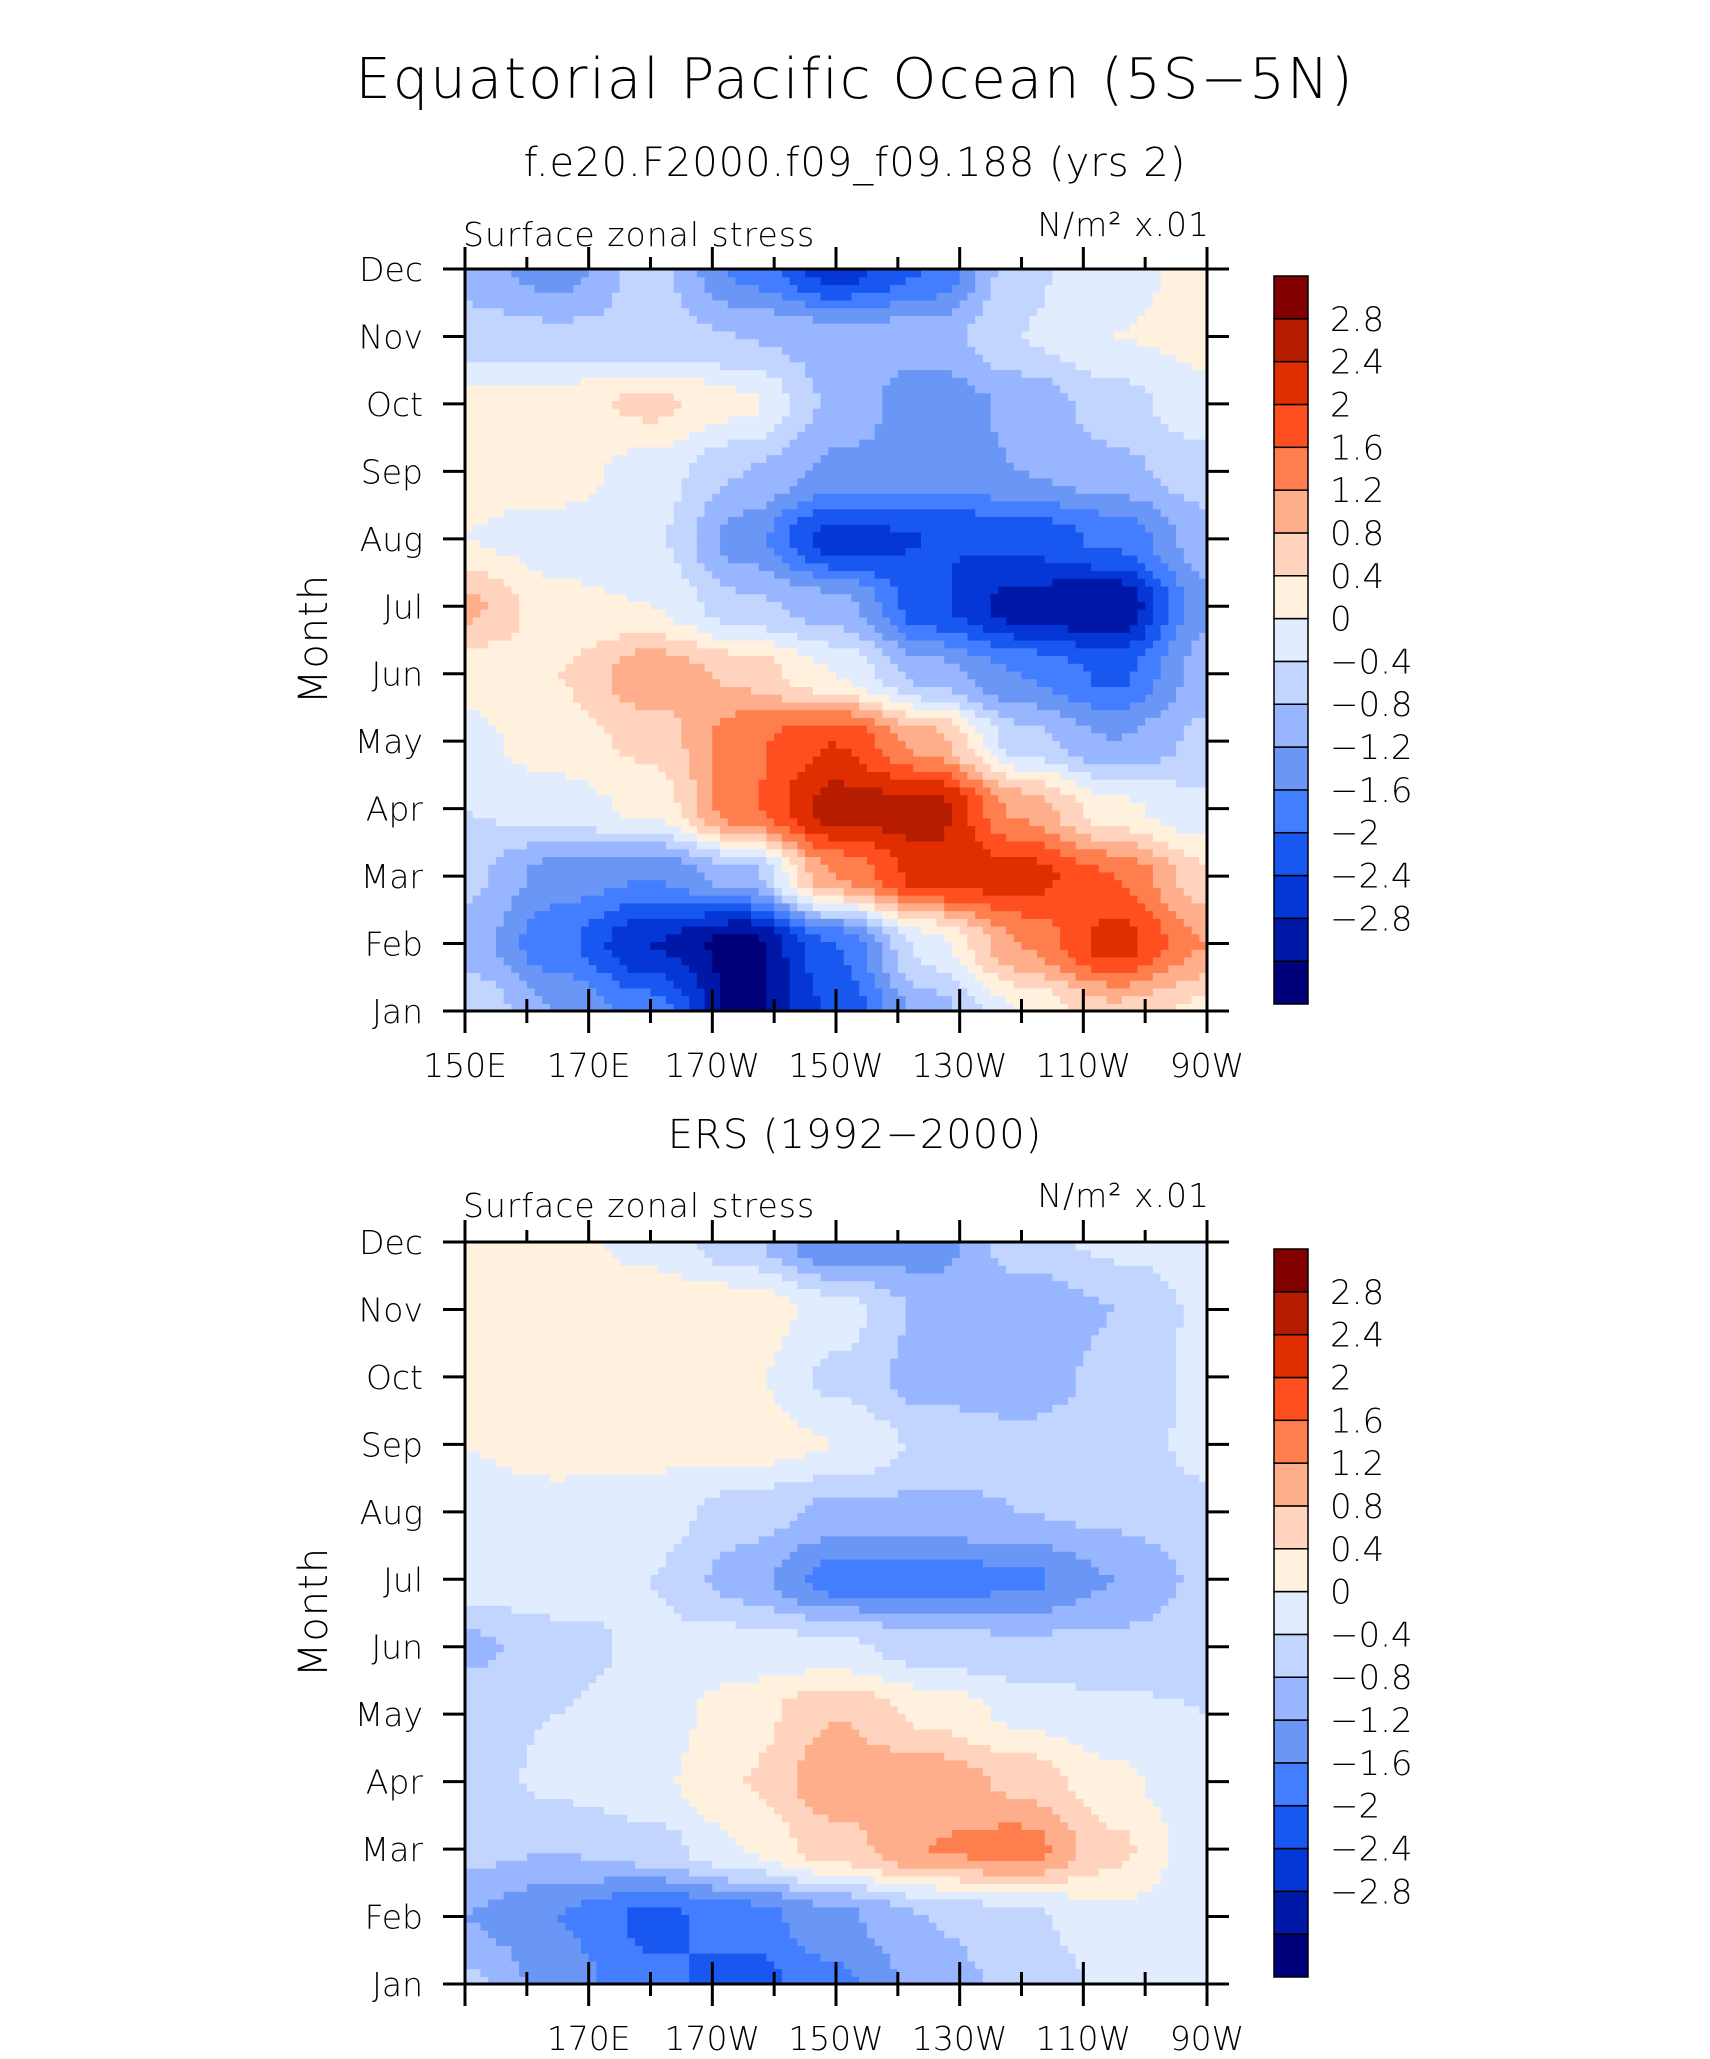 Image resolution: width=1710 pixels, height=2059 pixels. What do you see at coordinates (389, 741) in the screenshot?
I see `y-tick-label: May` at bounding box center [389, 741].